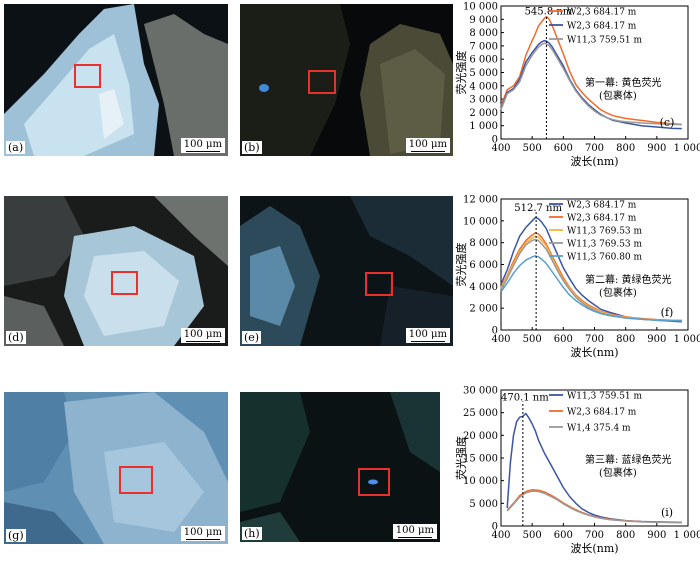  Describe the element at coordinates (252, 147) in the screenshot. I see `panel-label: (b)` at that location.